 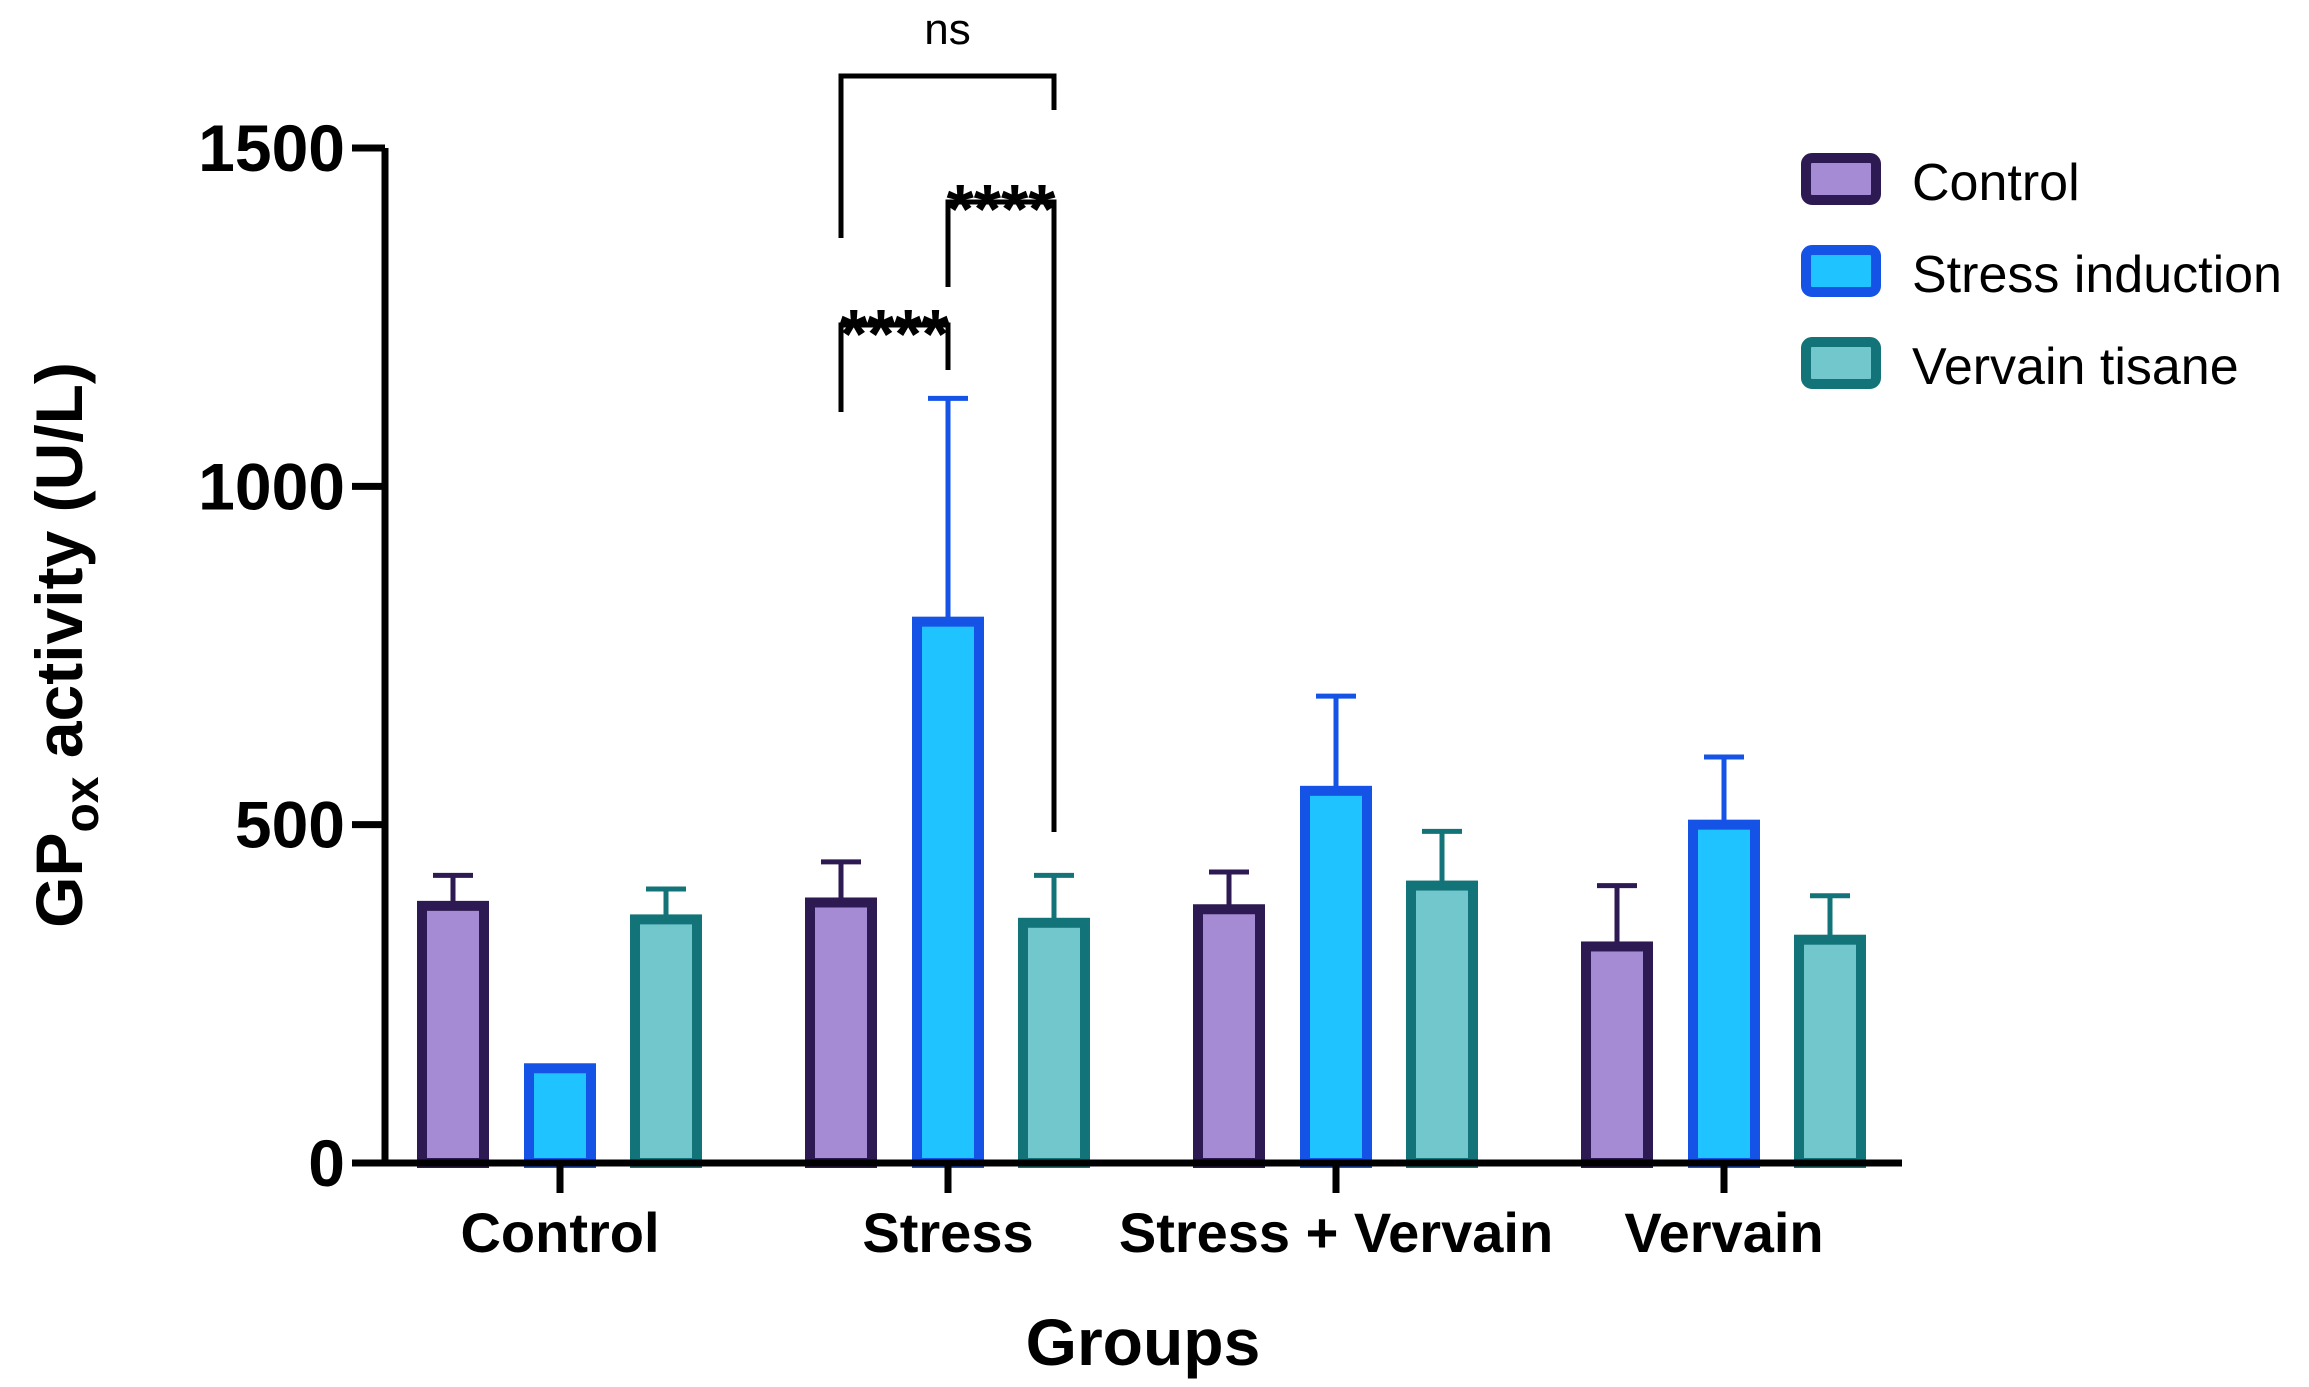 I want to click on significance-label-1: ****, so click(x=895, y=334).